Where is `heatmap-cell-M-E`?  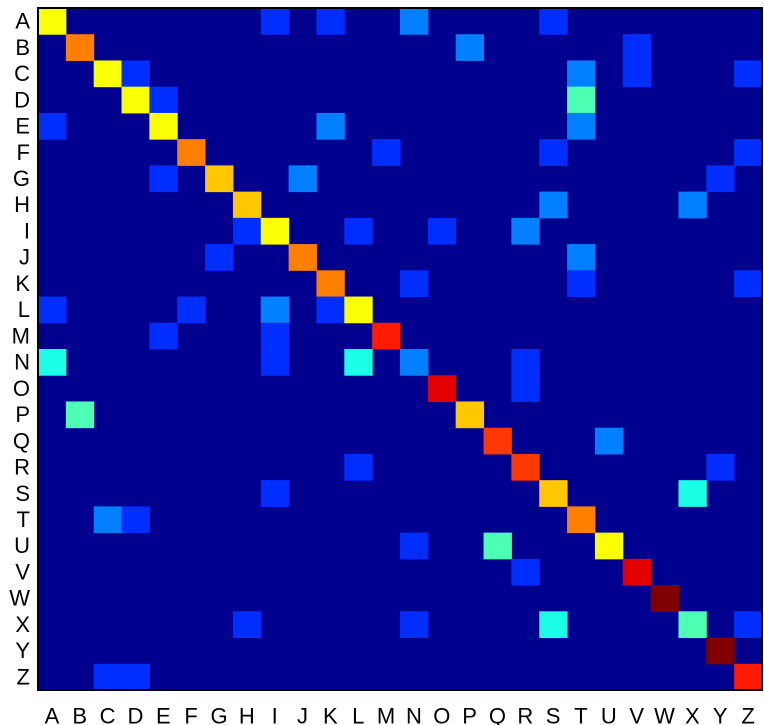 heatmap-cell-M-E is located at coordinates (163, 336).